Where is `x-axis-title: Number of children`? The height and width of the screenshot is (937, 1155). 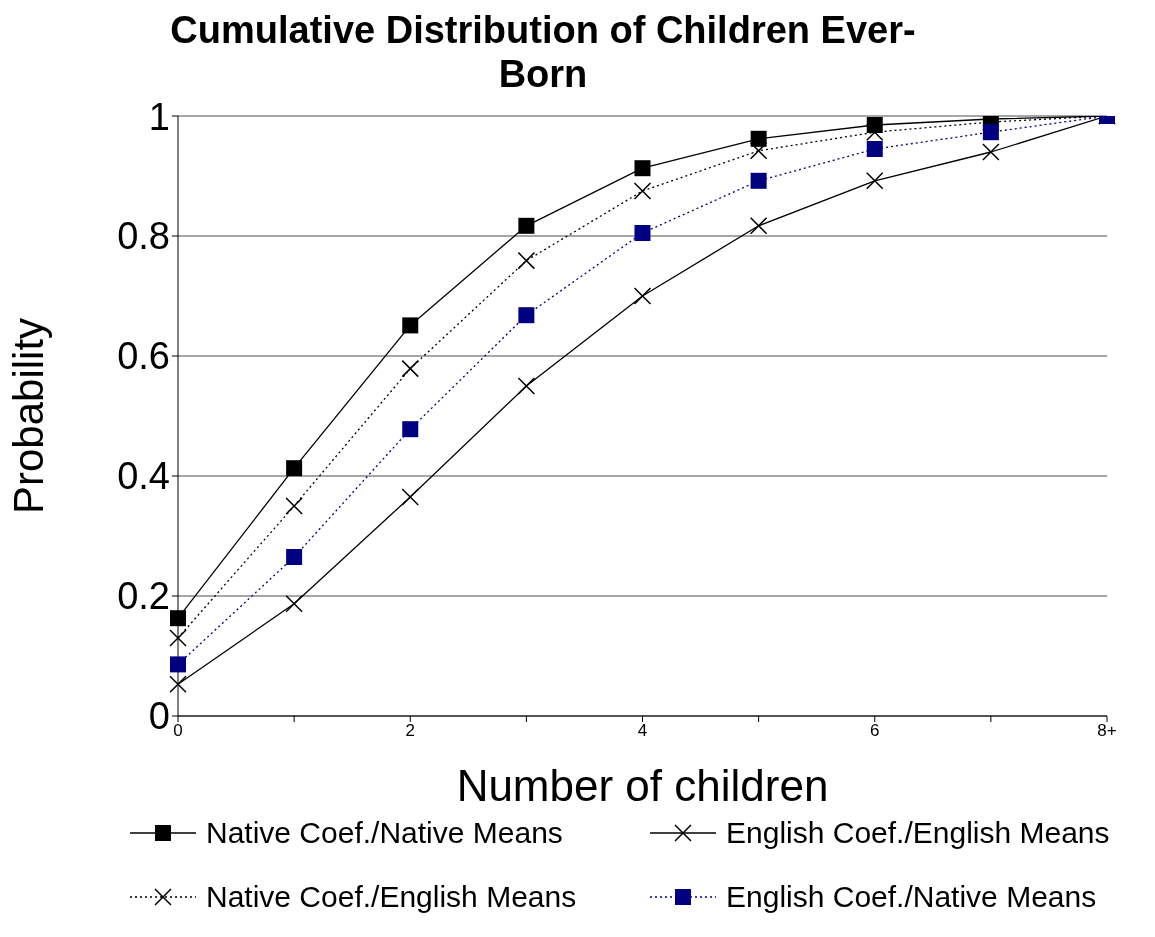
x-axis-title: Number of children is located at coordinates (642, 785).